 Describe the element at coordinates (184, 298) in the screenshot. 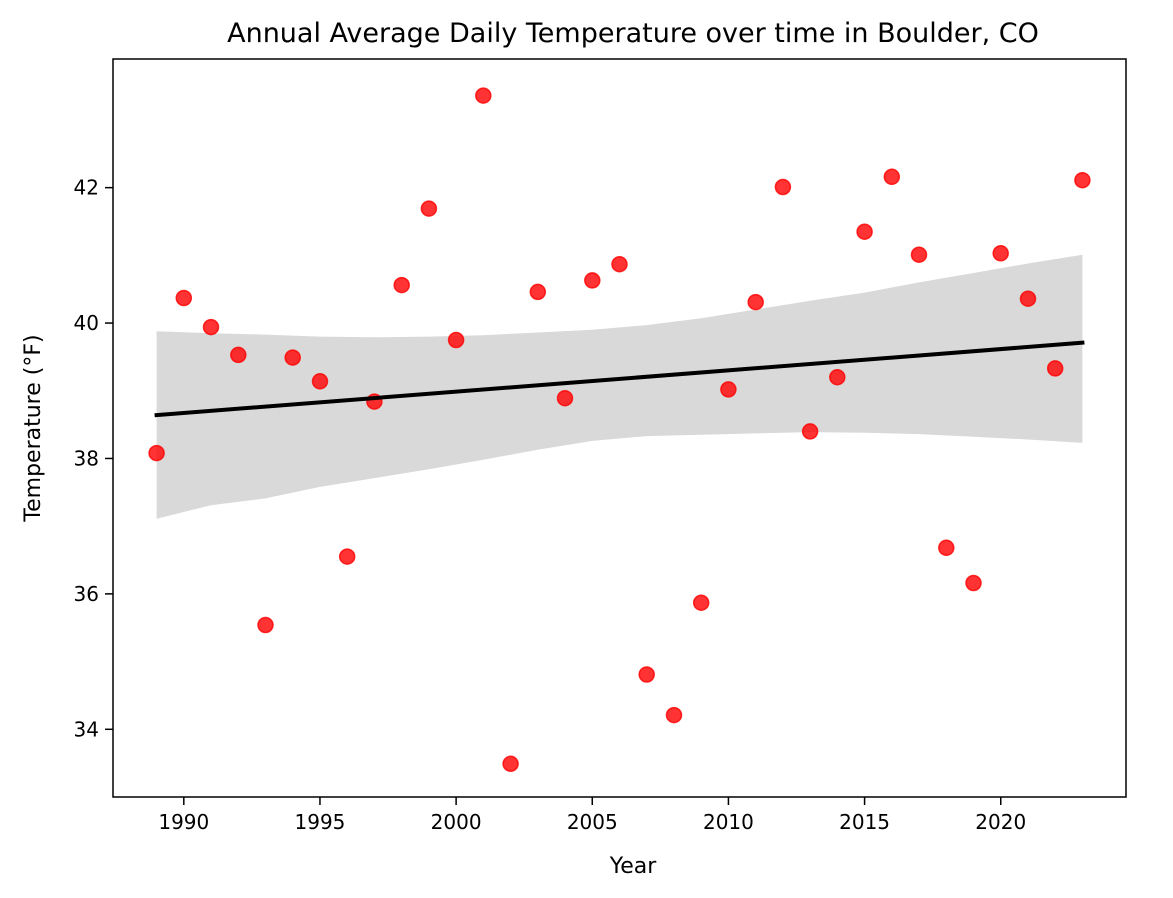

I see `data-point-1990` at that location.